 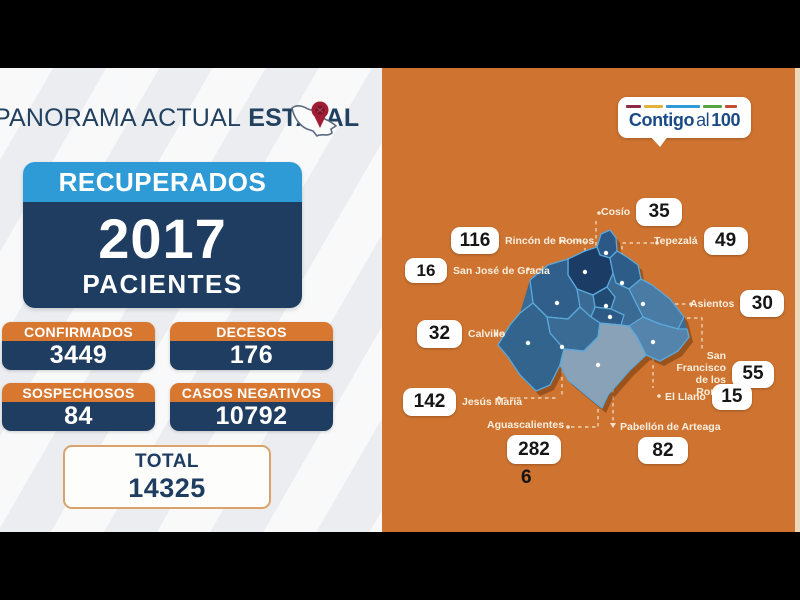 I want to click on muni-name: Calvillo, so click(x=487, y=334).